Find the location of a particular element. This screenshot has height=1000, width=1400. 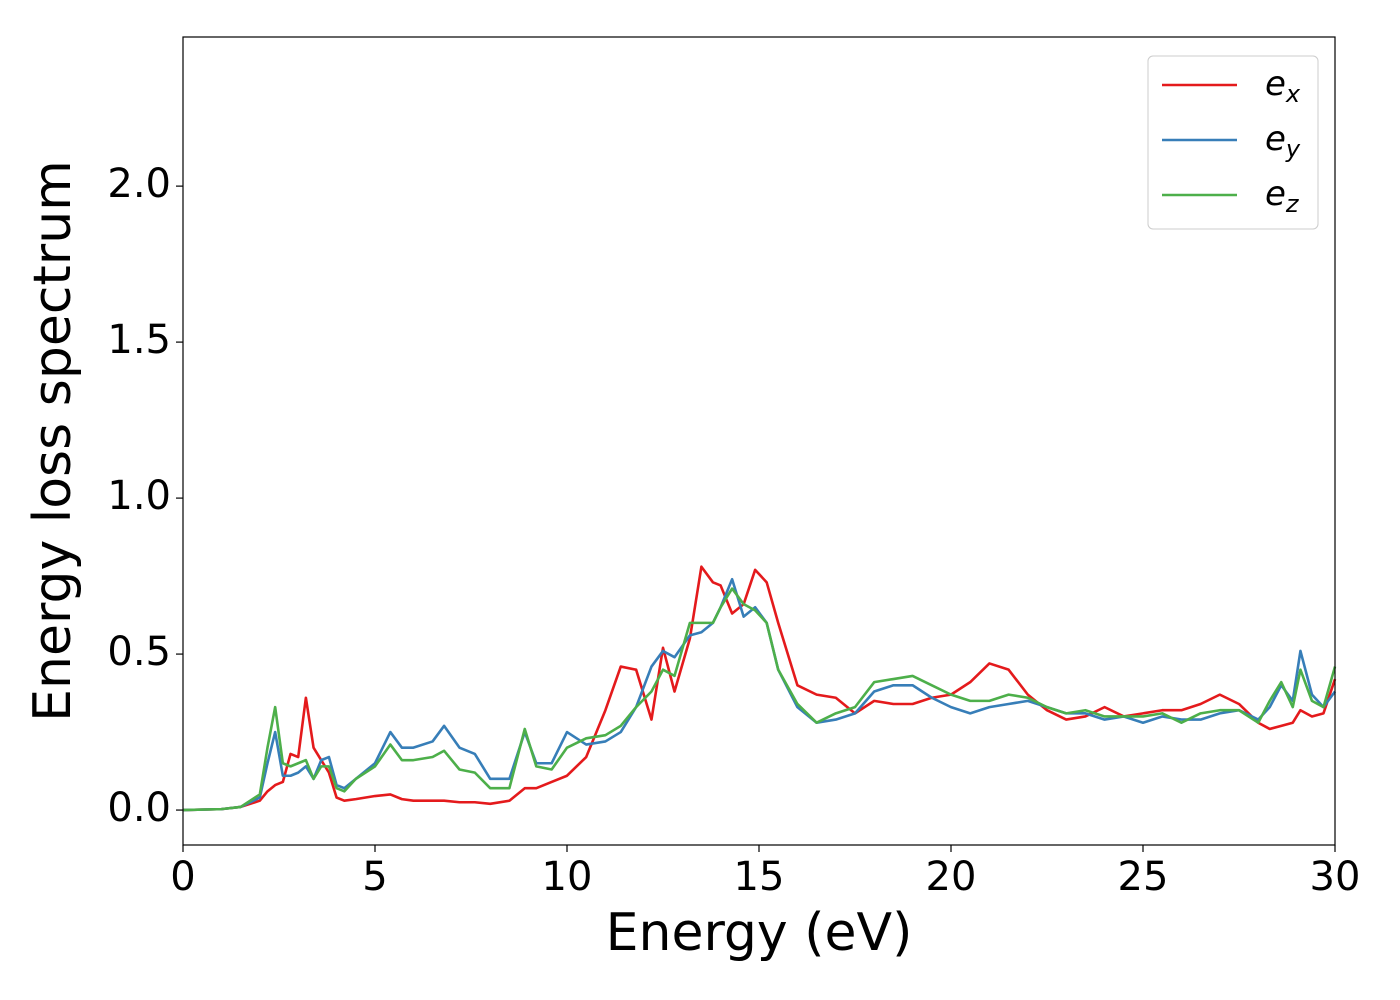

legend-label: ey is located at coordinates (1283, 141).